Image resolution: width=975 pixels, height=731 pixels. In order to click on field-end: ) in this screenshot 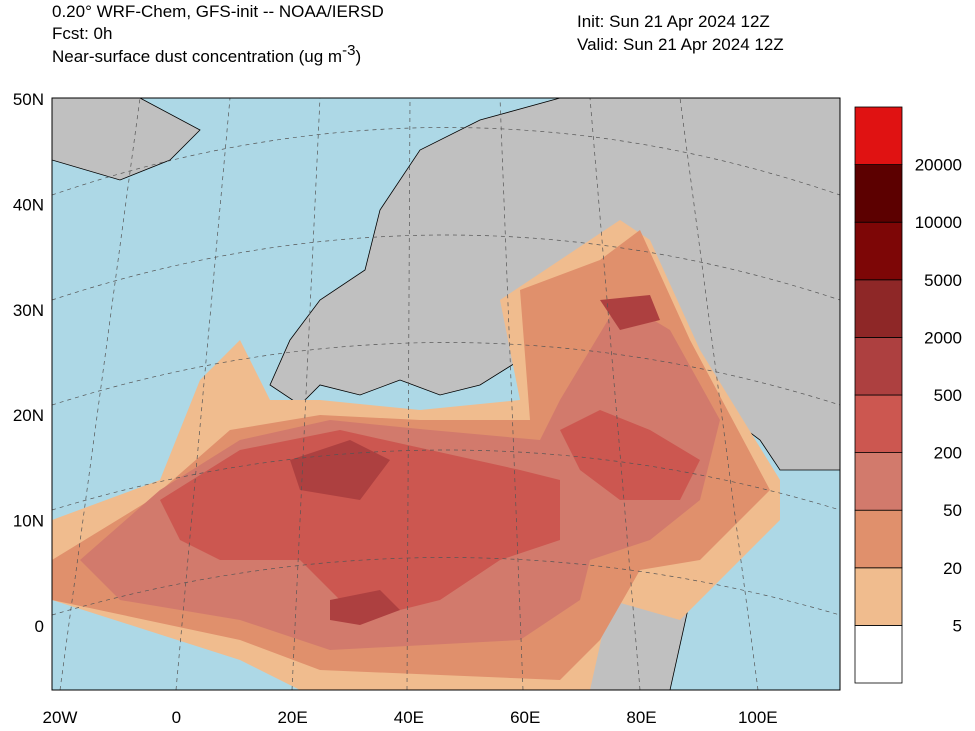, I will do `click(358, 56)`.